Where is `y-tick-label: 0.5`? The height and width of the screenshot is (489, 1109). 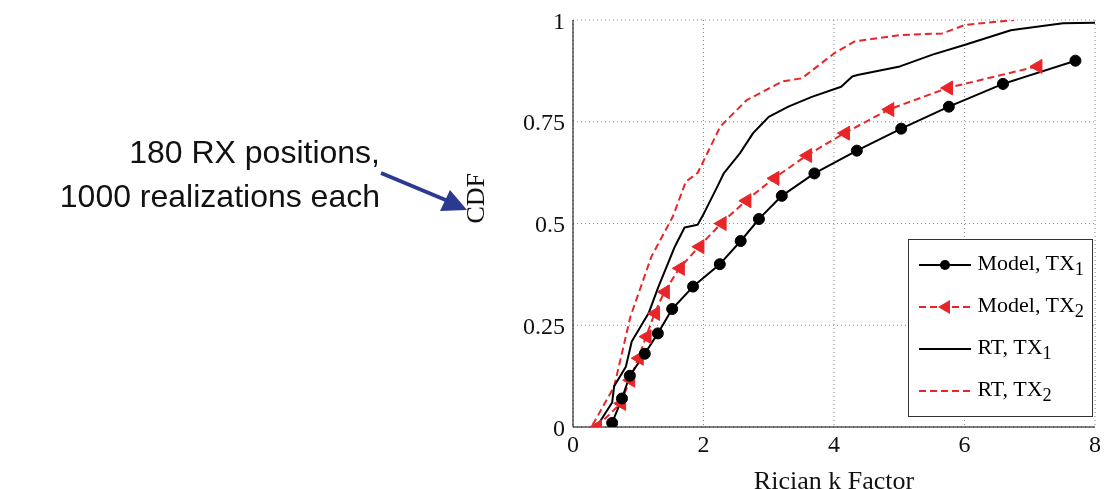 y-tick-label: 0.5 is located at coordinates (550, 224).